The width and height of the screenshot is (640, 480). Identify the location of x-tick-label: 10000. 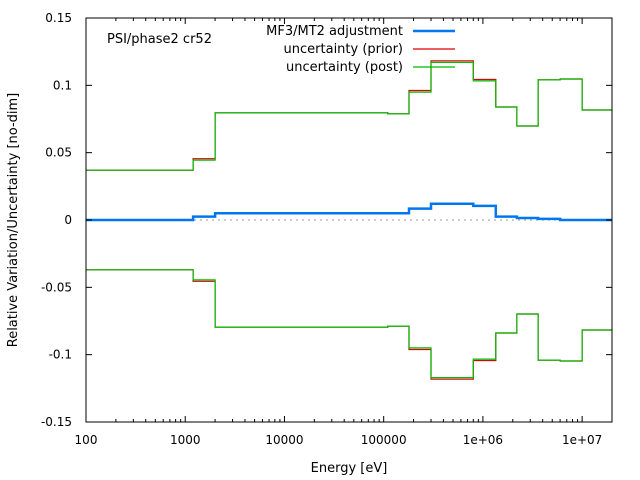
(284, 440).